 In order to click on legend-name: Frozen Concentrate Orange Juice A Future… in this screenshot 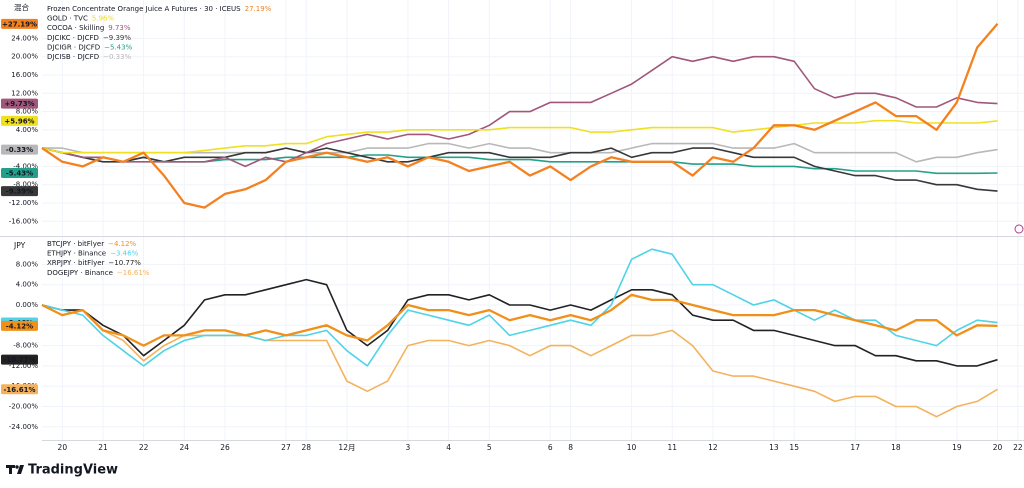, I will do `click(144, 9)`.